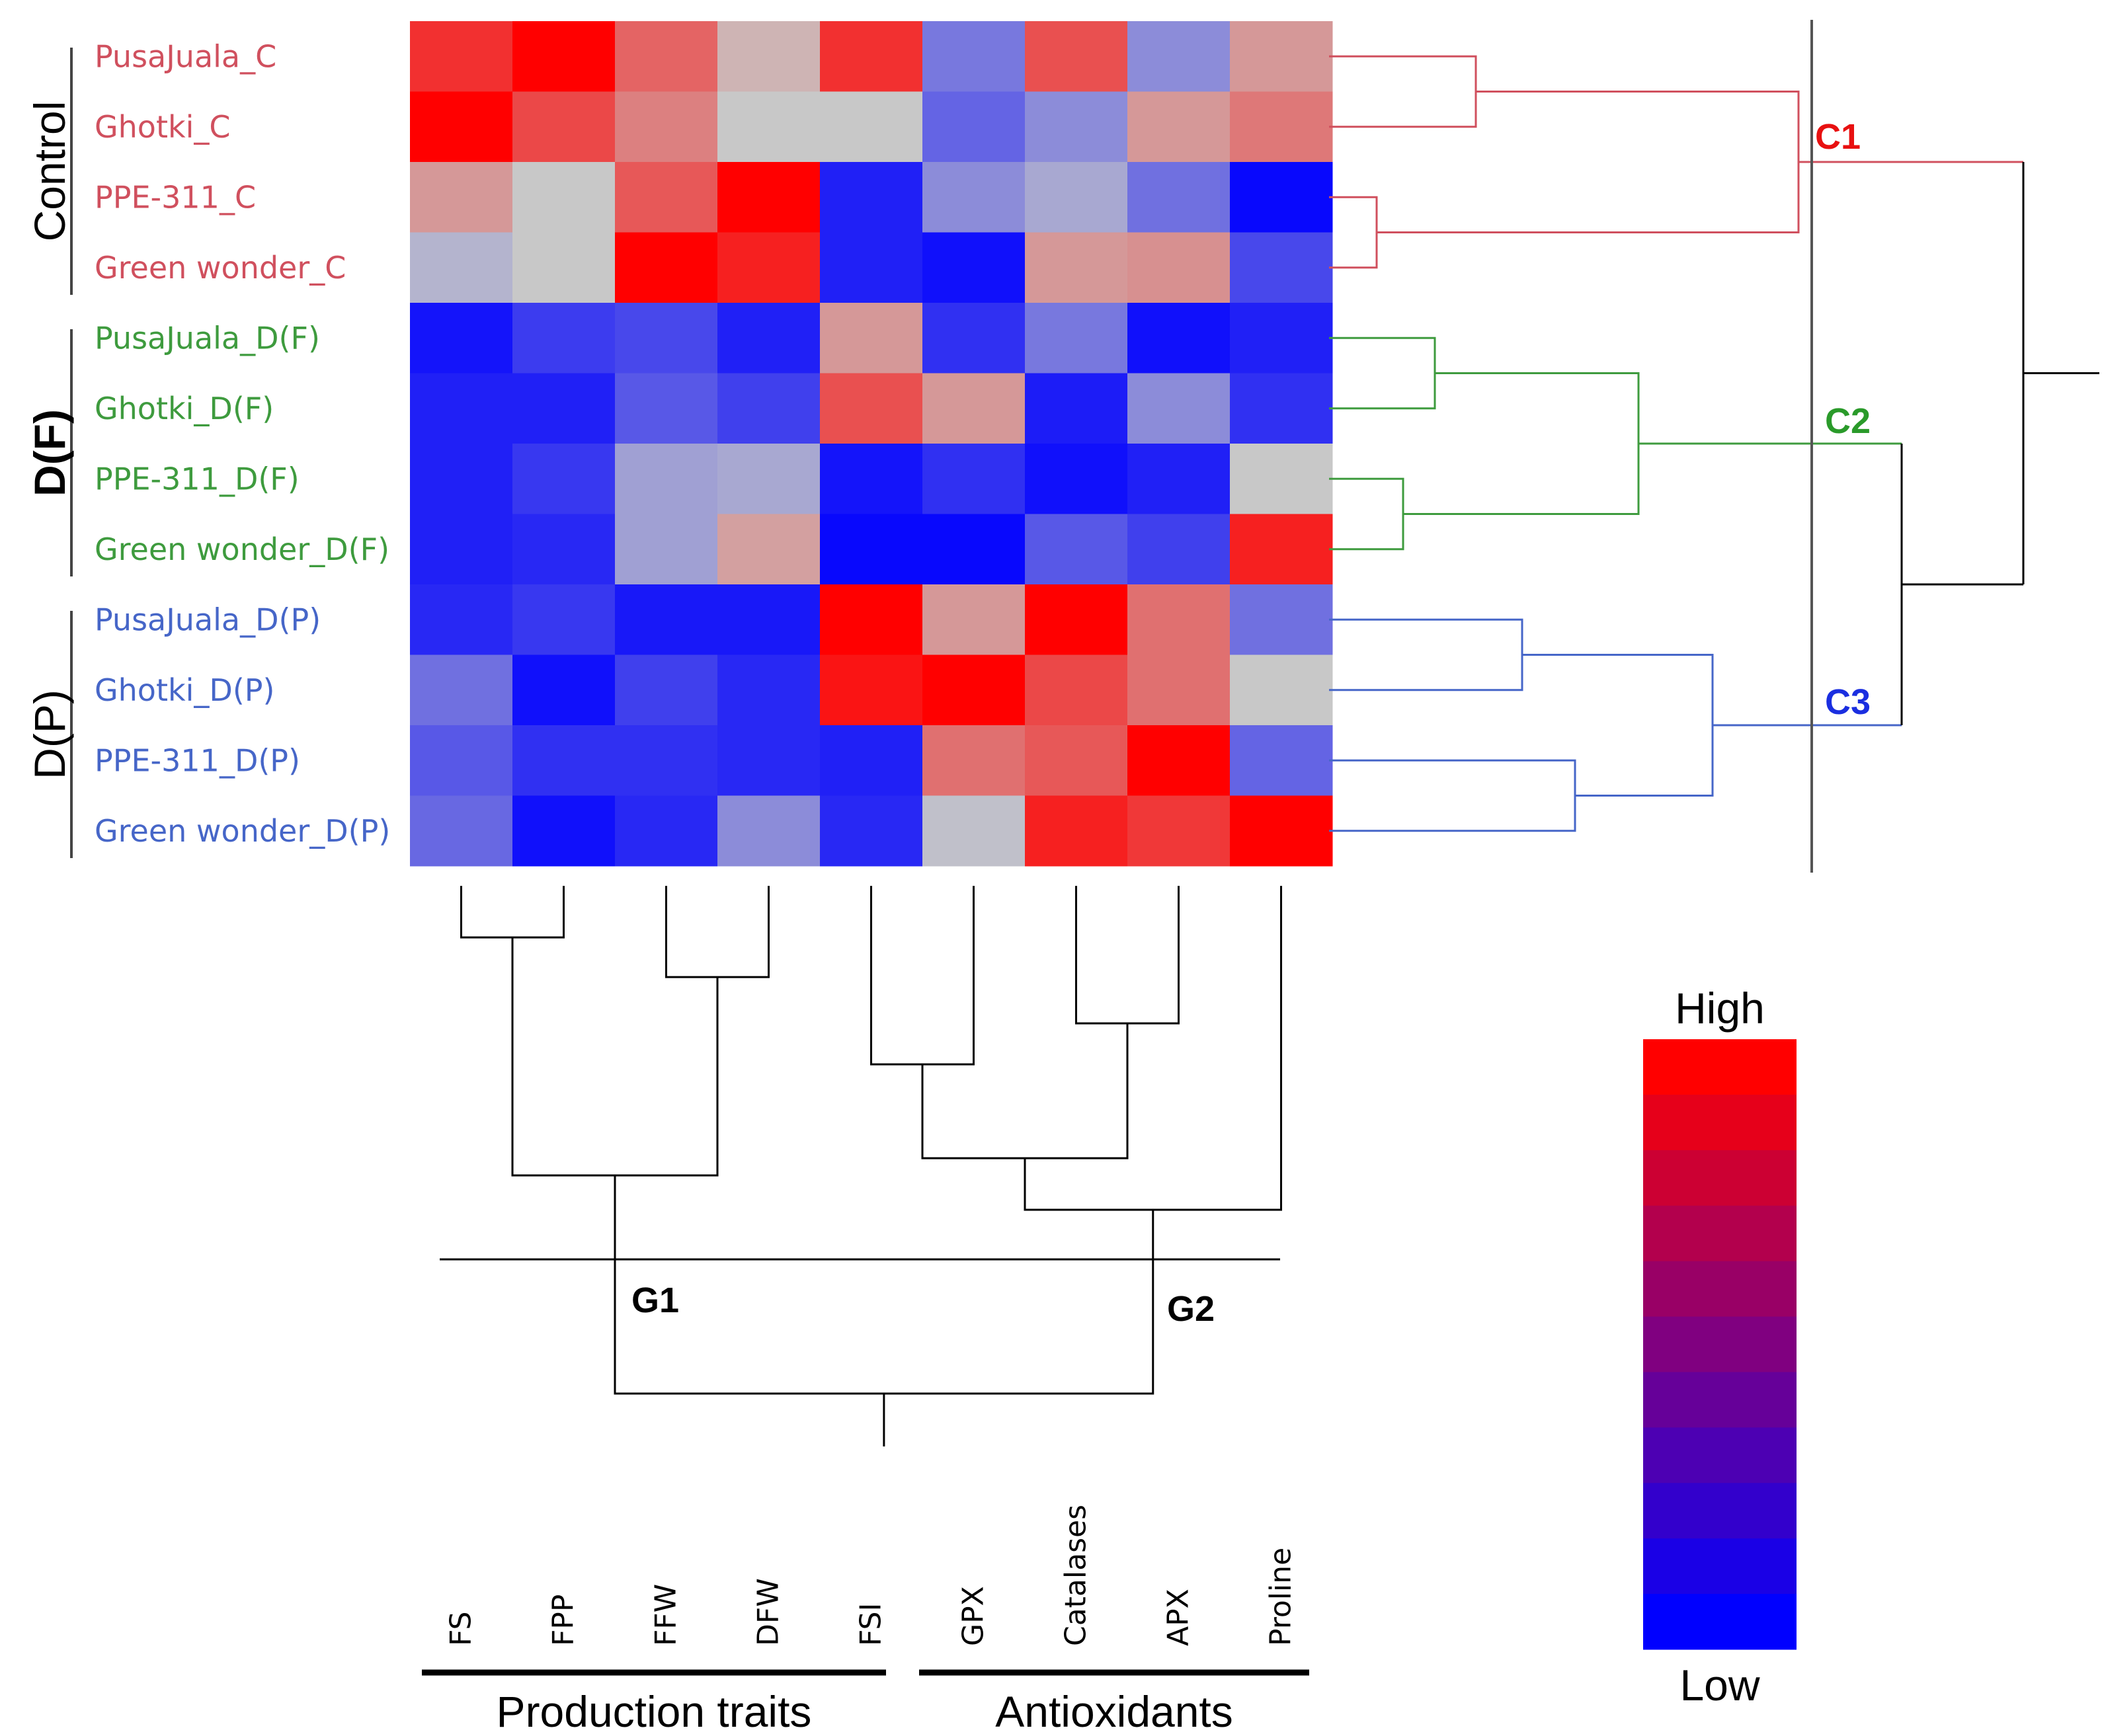  I want to click on column-group-label: Production traits, so click(654, 1711).